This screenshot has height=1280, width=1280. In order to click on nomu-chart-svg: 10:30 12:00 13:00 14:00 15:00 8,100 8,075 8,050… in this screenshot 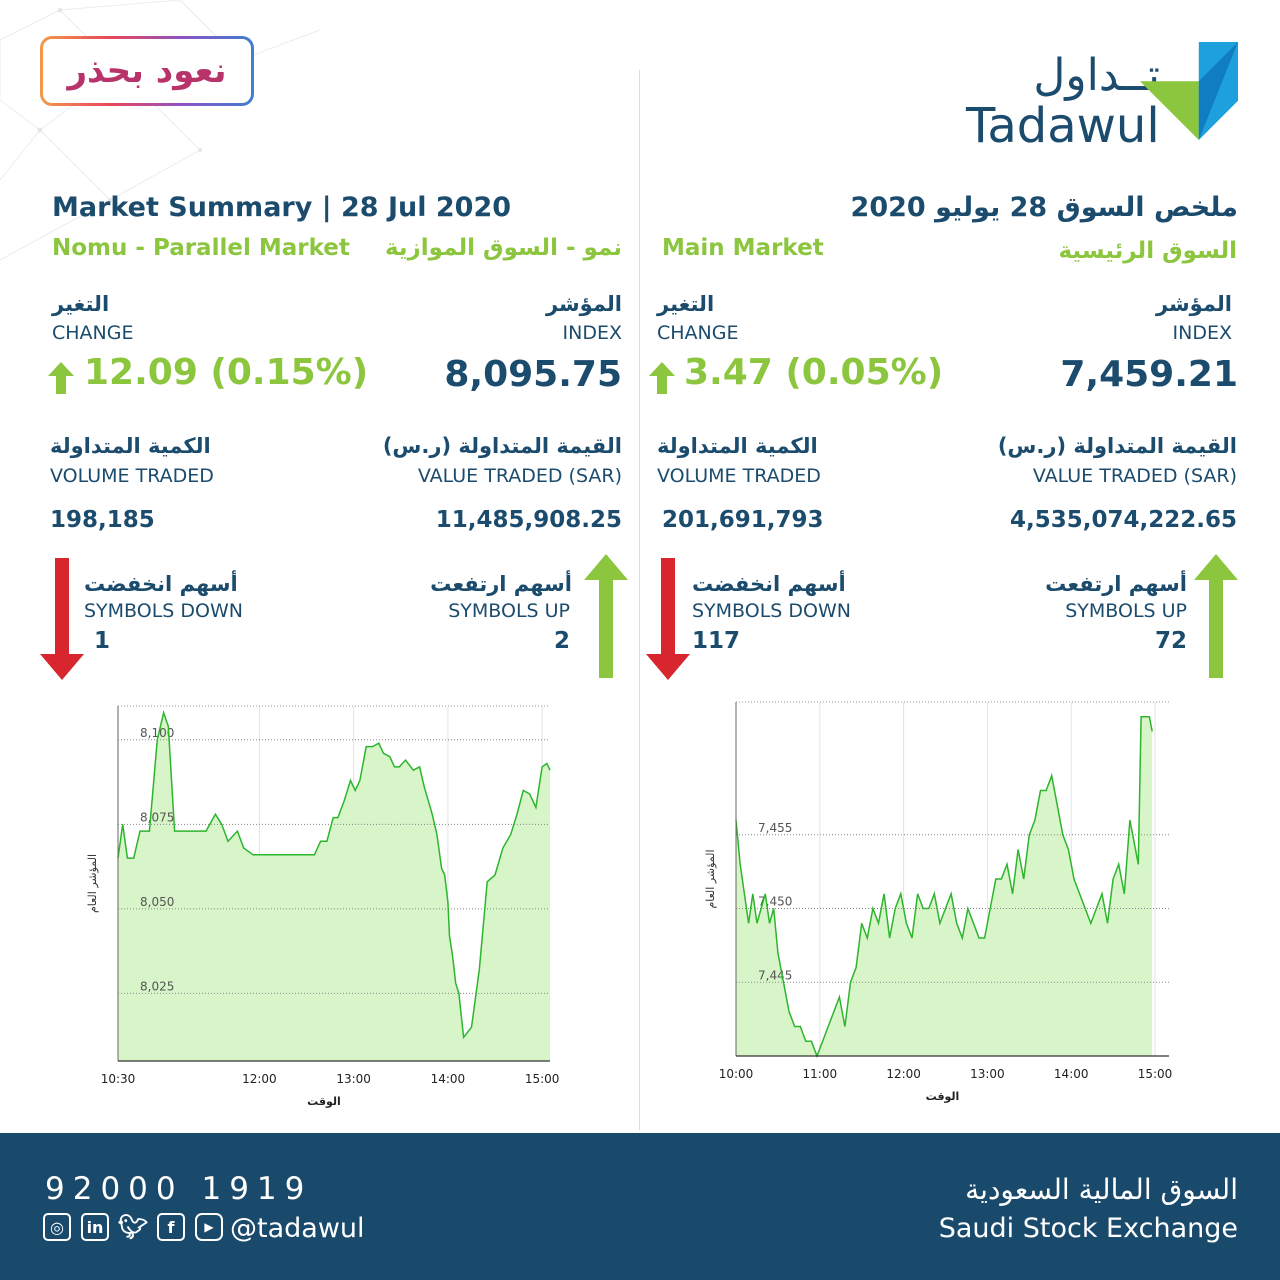, I will do `click(323, 906)`.